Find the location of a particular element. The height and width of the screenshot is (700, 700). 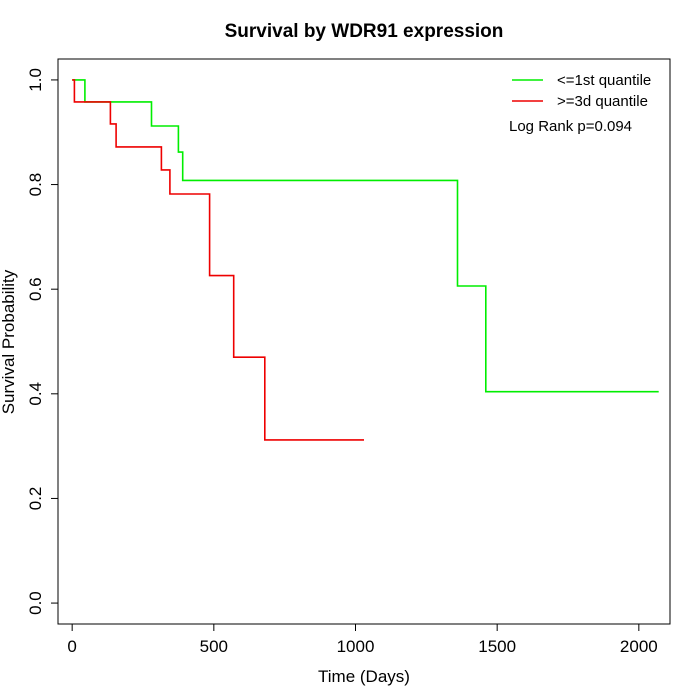

y-tick-label: 0.0 is located at coordinates (35, 603).